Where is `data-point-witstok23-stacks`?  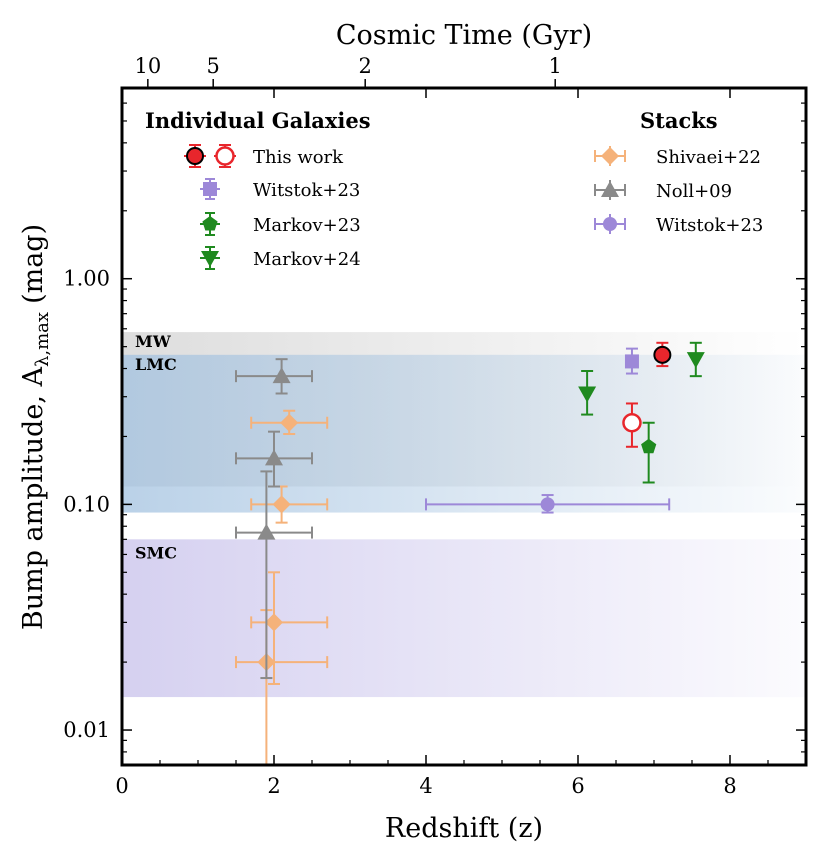 data-point-witstok23-stacks is located at coordinates (548, 504).